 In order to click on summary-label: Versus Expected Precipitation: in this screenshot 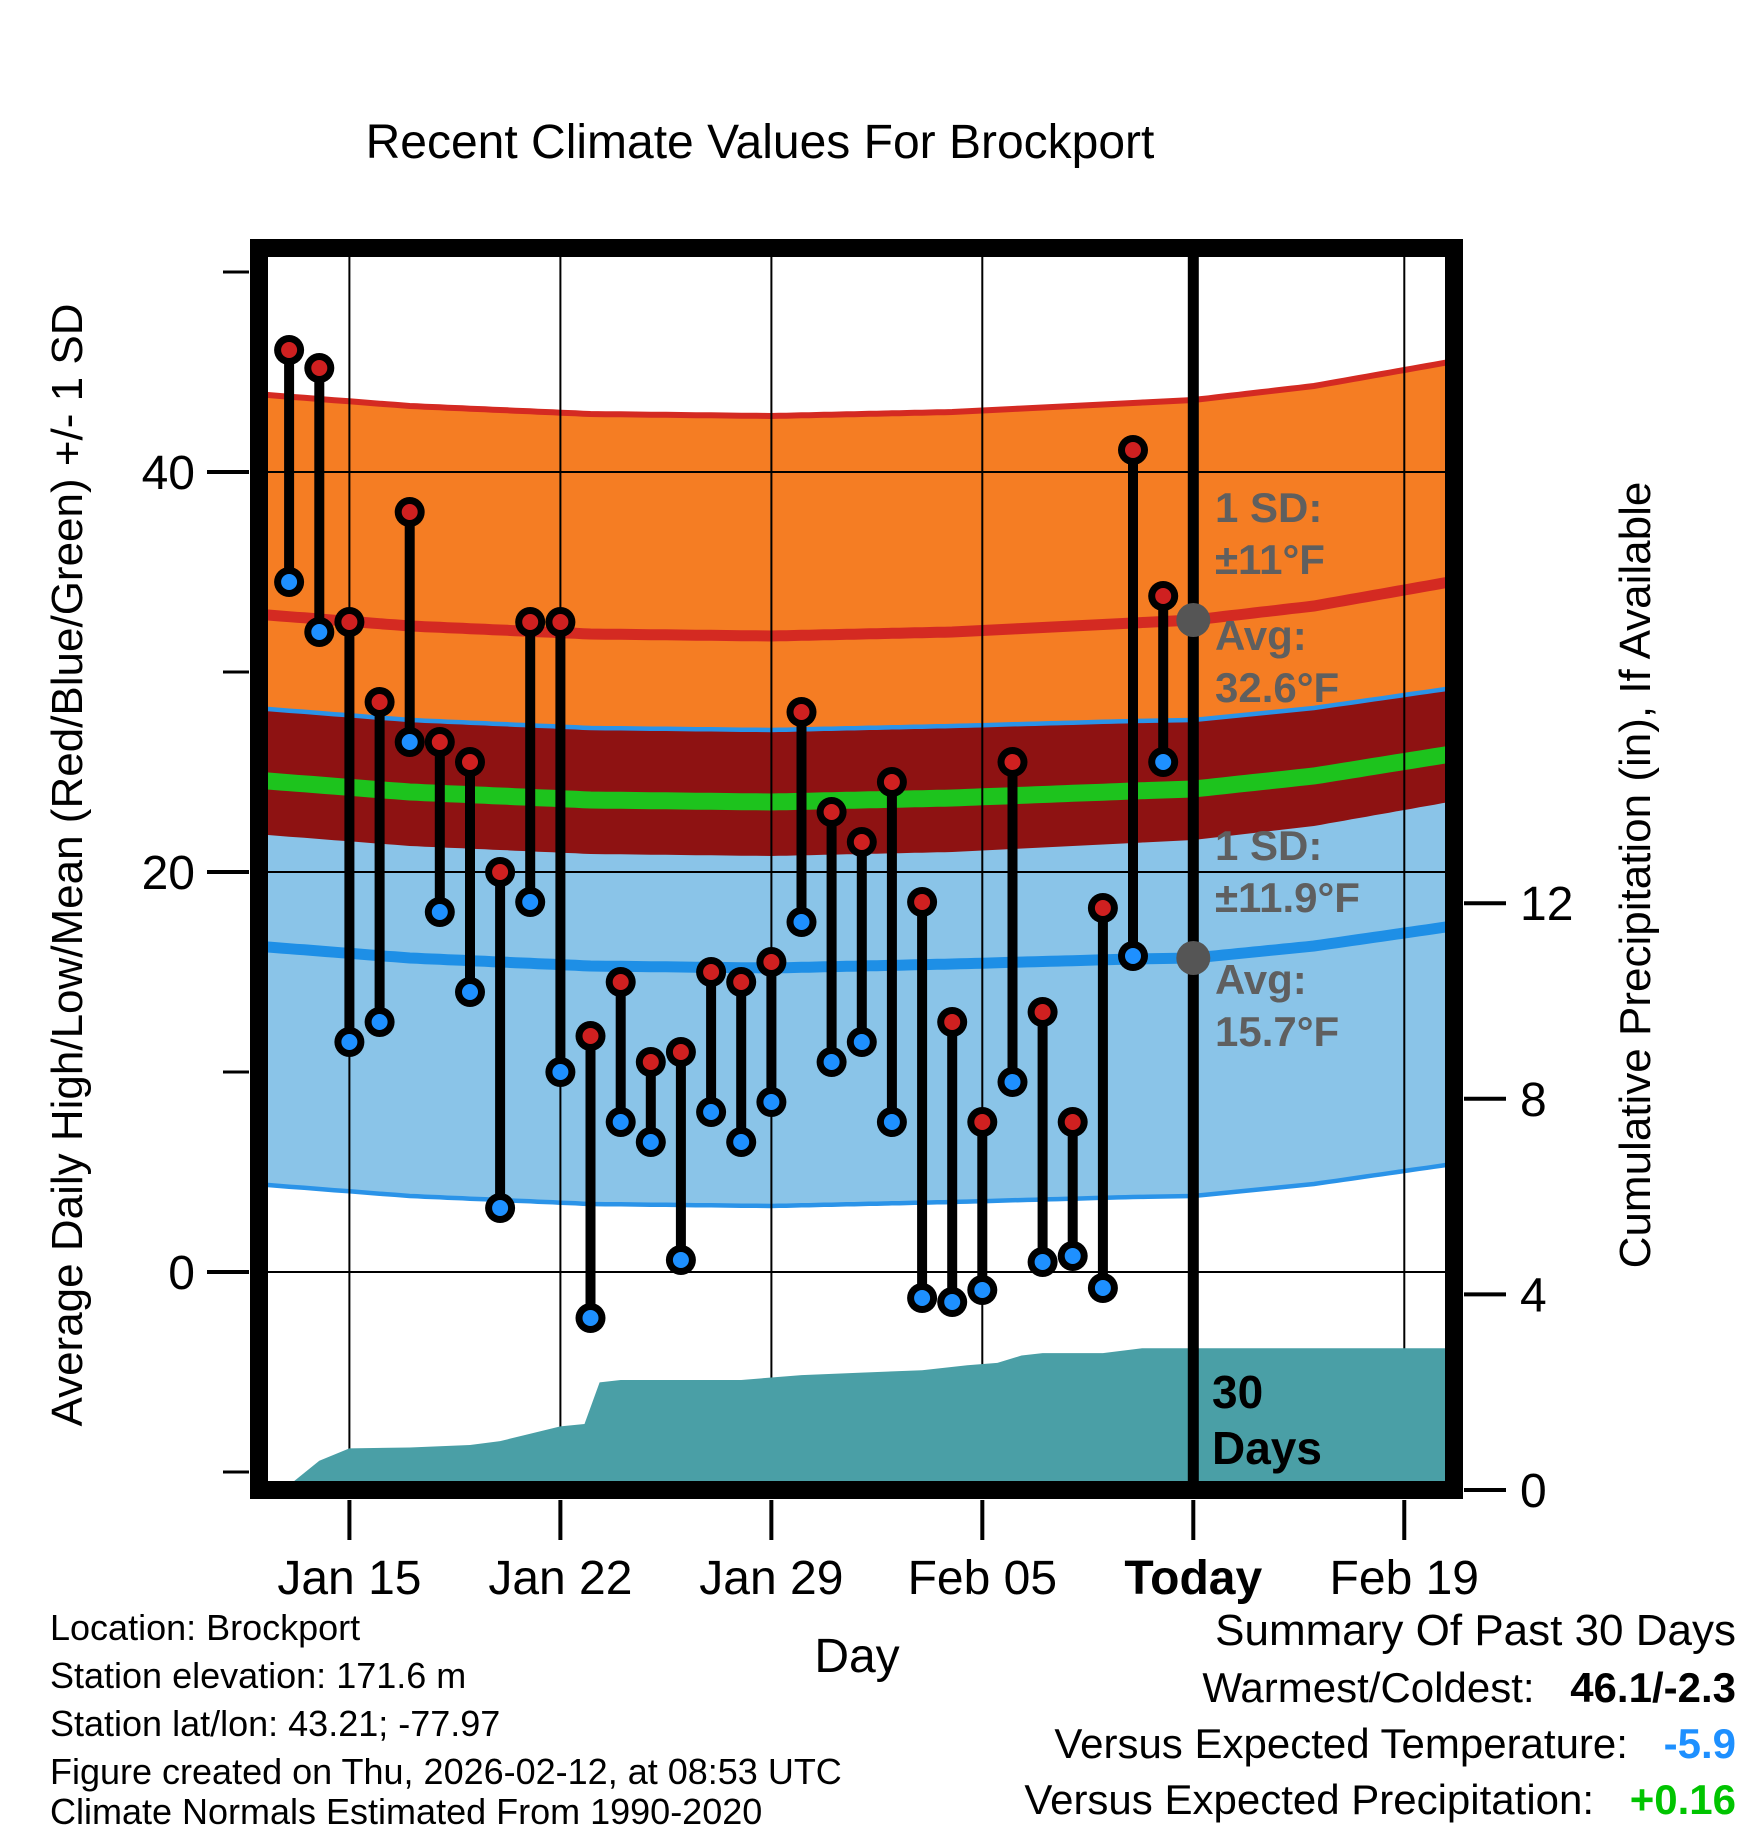, I will do `click(1309, 1799)`.